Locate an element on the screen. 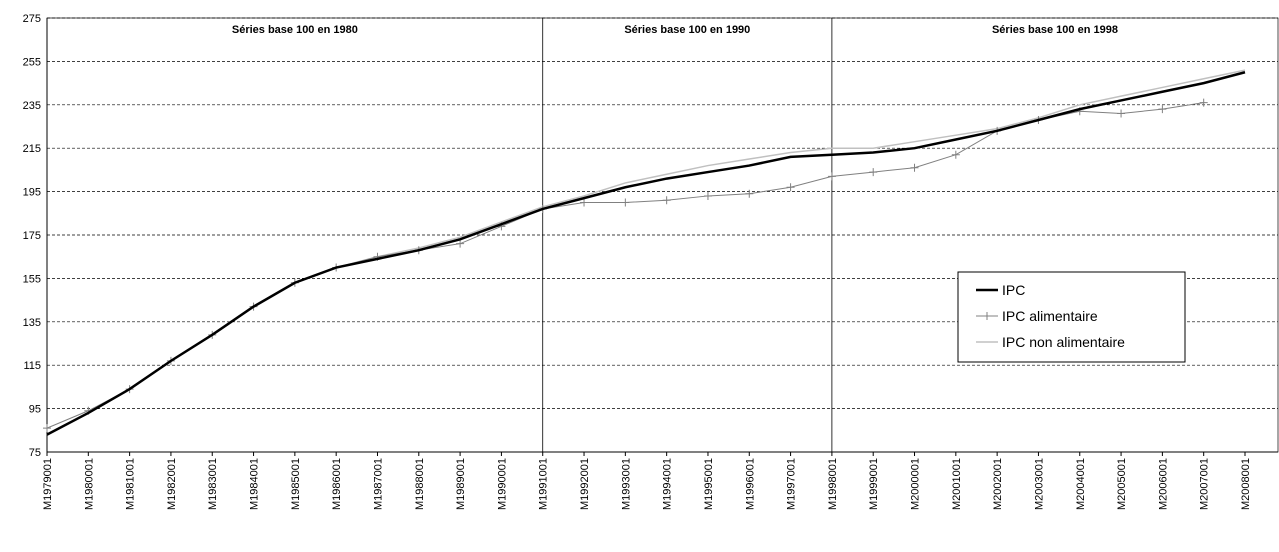  x-tick-label: M2001001 is located at coordinates (957, 484).